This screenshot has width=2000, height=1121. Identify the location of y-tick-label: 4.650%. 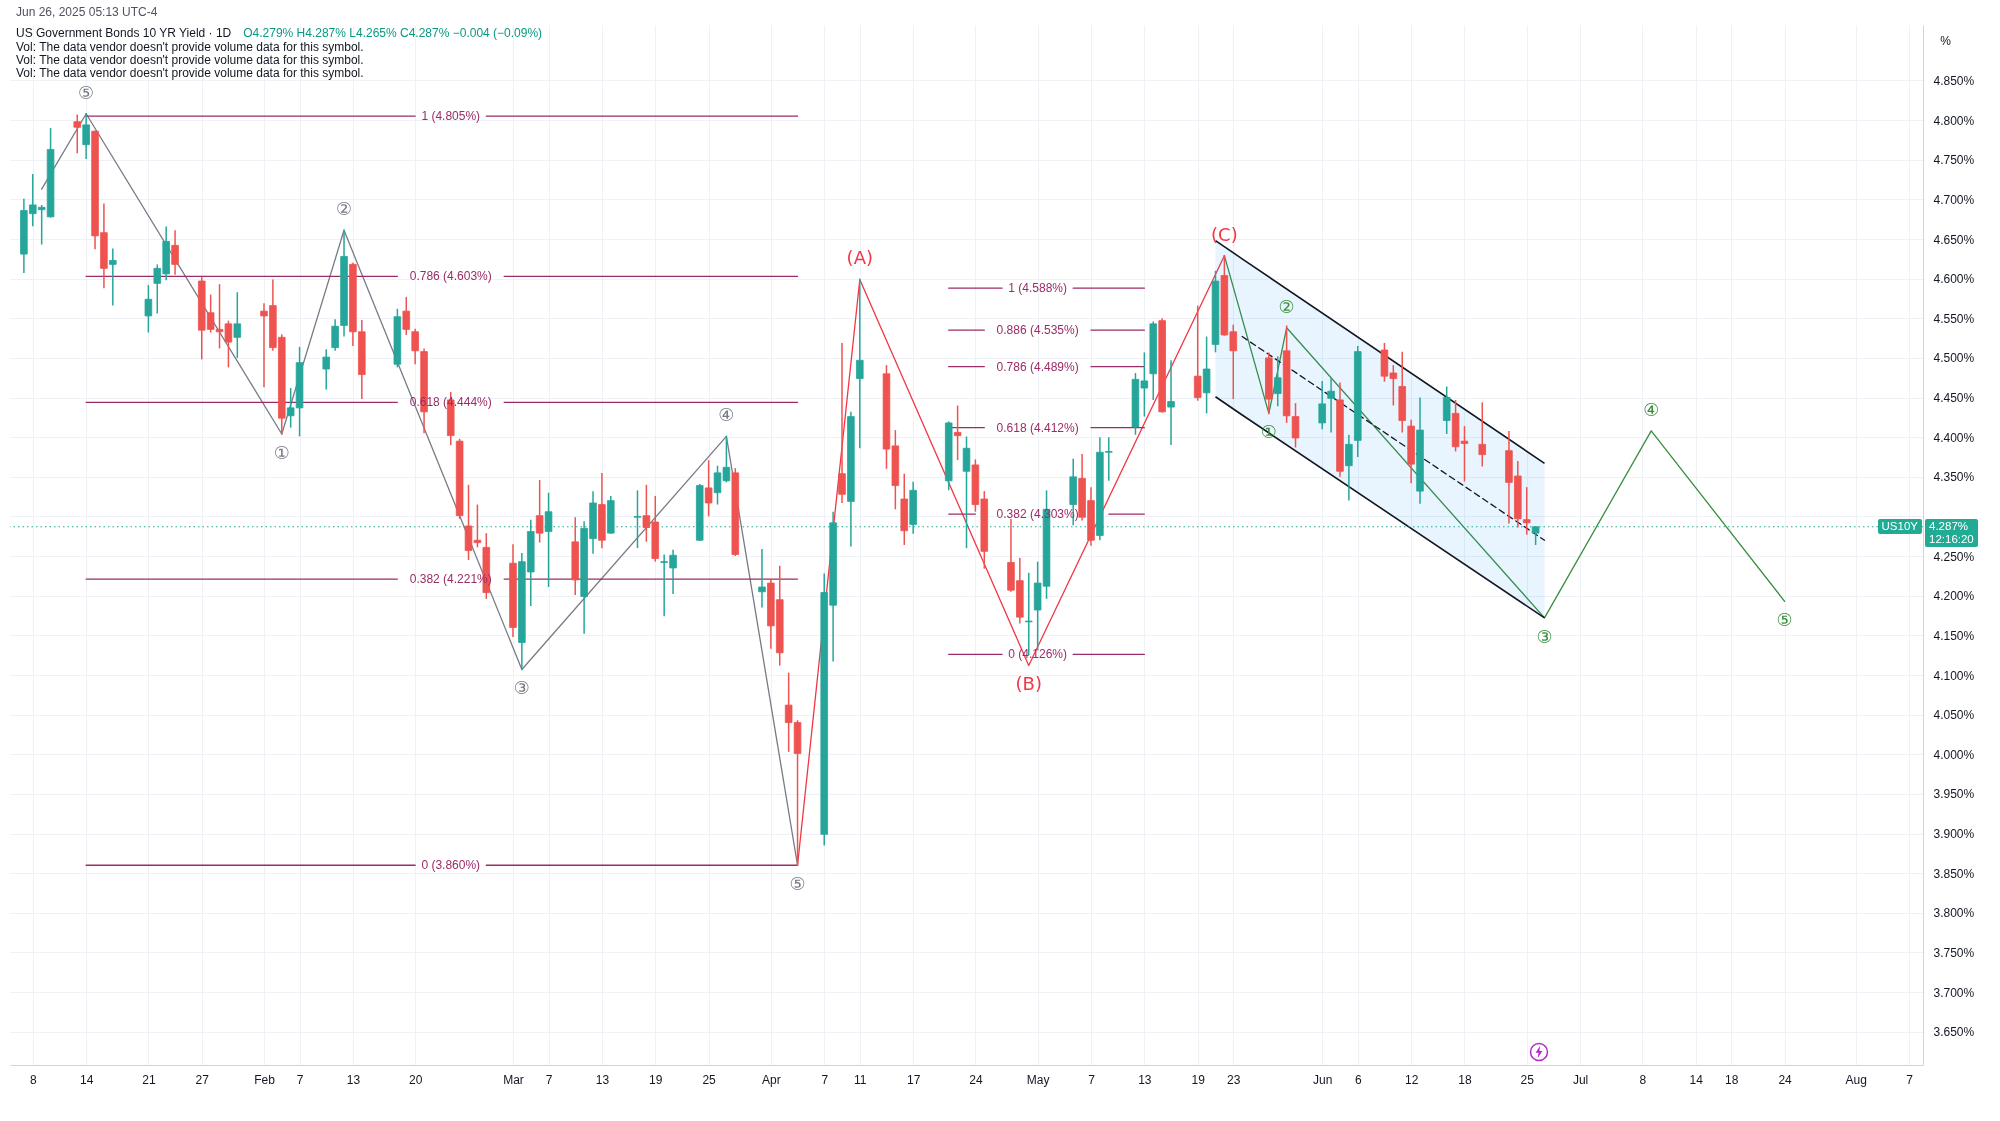
(1954, 239).